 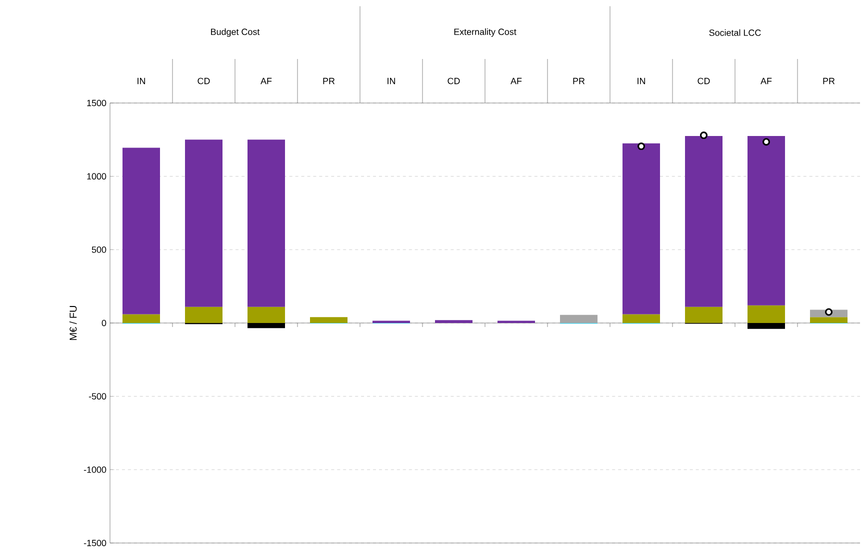 What do you see at coordinates (735, 32) in the screenshot?
I see `text: Societal LCC` at bounding box center [735, 32].